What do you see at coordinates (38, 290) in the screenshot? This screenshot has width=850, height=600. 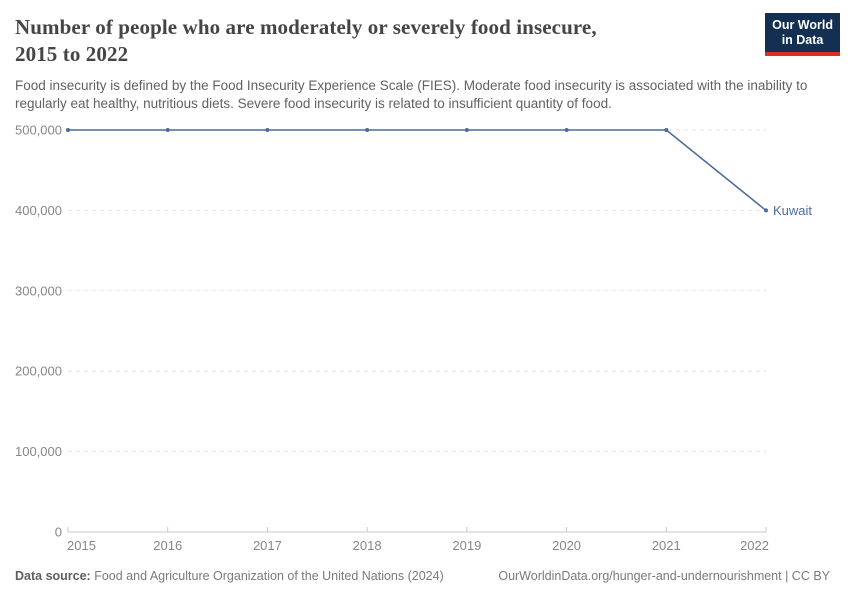 I see `y-axis-label: 300,000` at bounding box center [38, 290].